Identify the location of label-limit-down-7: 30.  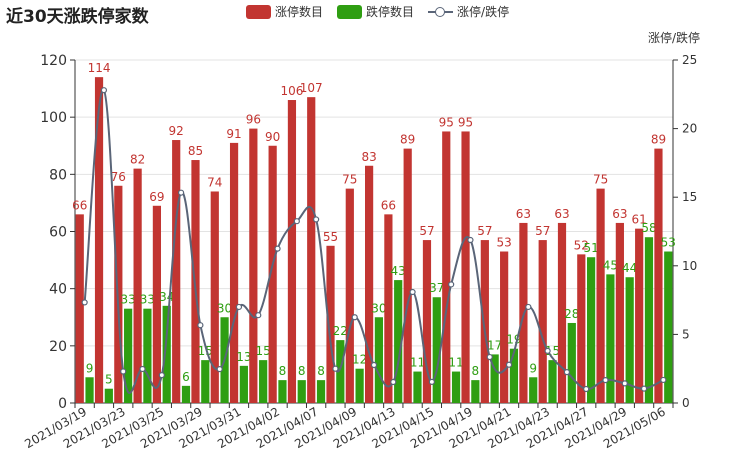
(224, 308).